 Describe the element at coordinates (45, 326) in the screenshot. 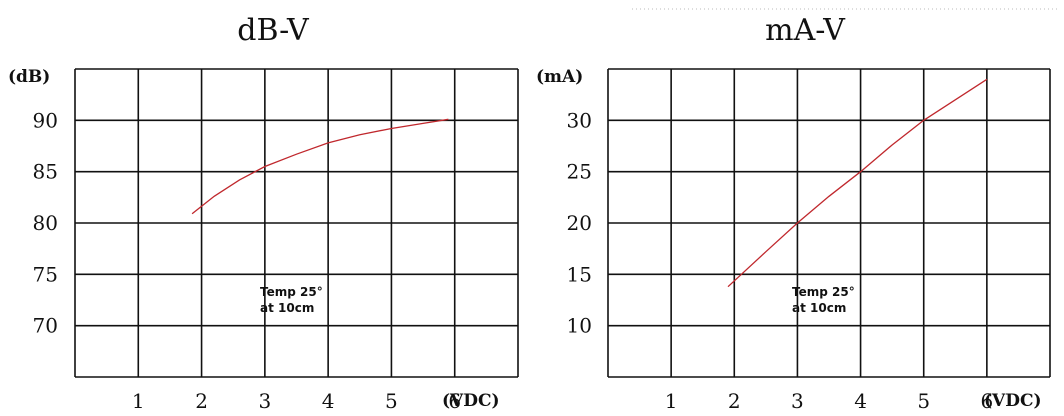

I see `y-tick-label: 70` at that location.